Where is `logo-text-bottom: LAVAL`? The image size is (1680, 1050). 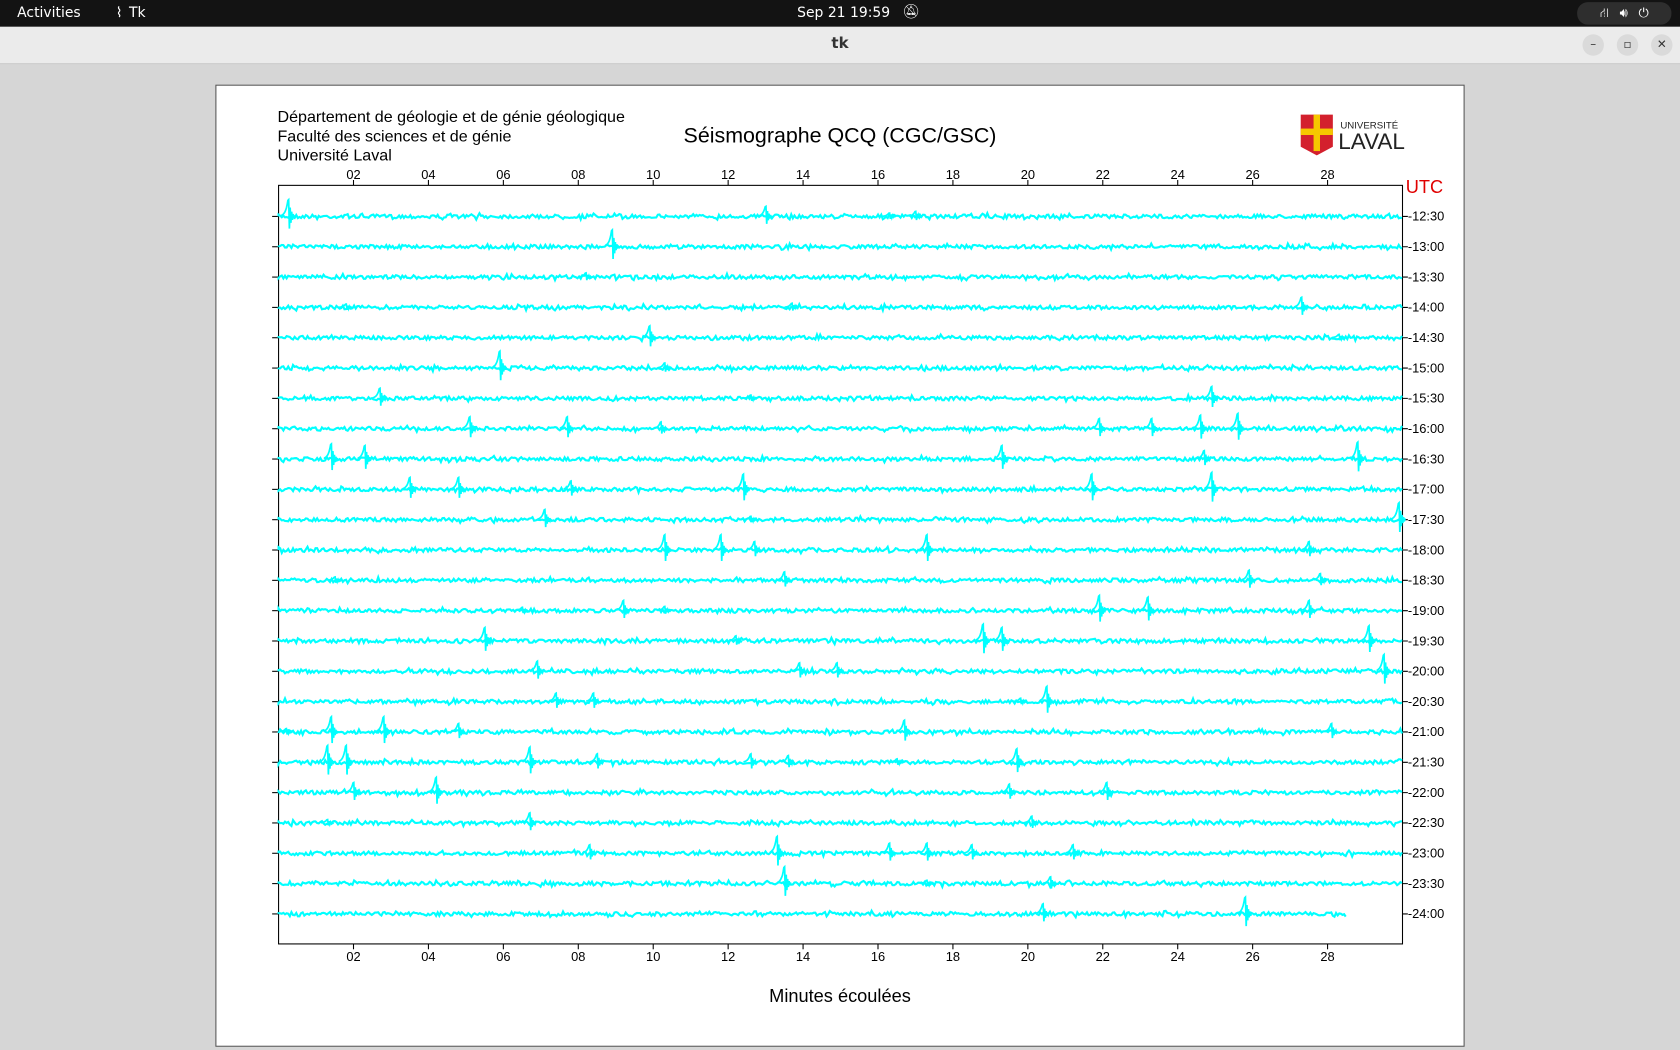 logo-text-bottom: LAVAL is located at coordinates (1371, 141).